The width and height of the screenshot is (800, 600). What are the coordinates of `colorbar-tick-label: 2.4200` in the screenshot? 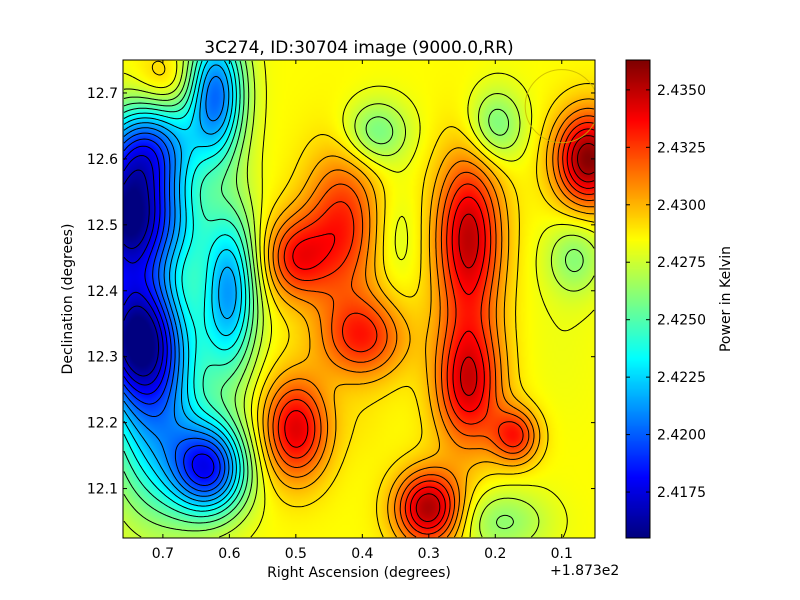 It's located at (681, 436).